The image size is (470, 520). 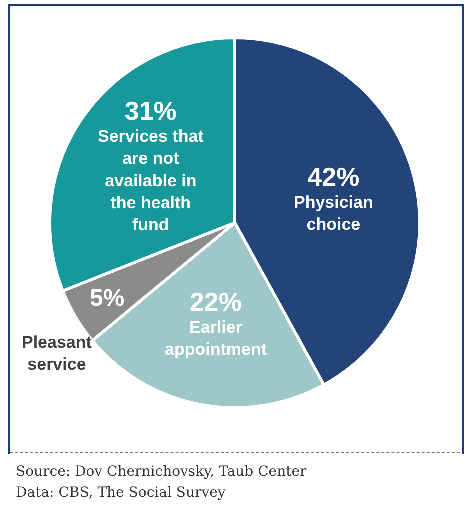 What do you see at coordinates (107, 298) in the screenshot?
I see `data-label: 5%` at bounding box center [107, 298].